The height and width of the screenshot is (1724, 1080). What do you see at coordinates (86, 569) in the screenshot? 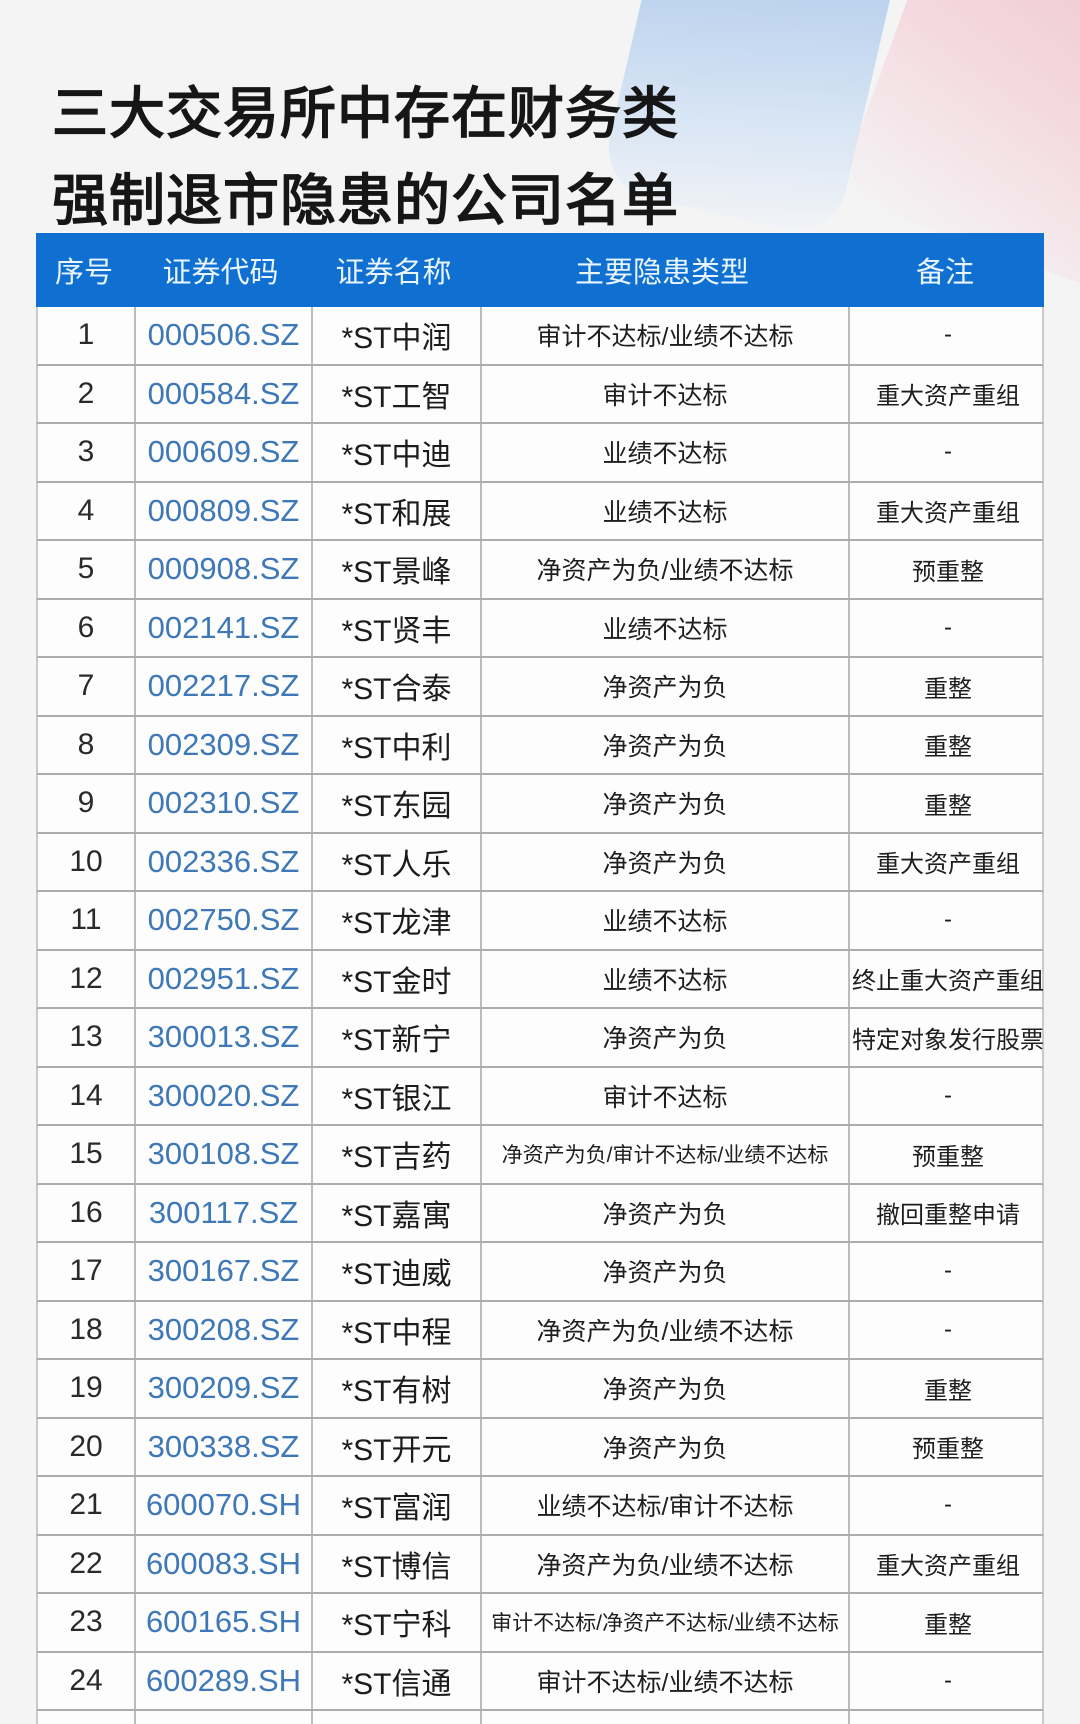
I see `row-number-cell: 5` at bounding box center [86, 569].